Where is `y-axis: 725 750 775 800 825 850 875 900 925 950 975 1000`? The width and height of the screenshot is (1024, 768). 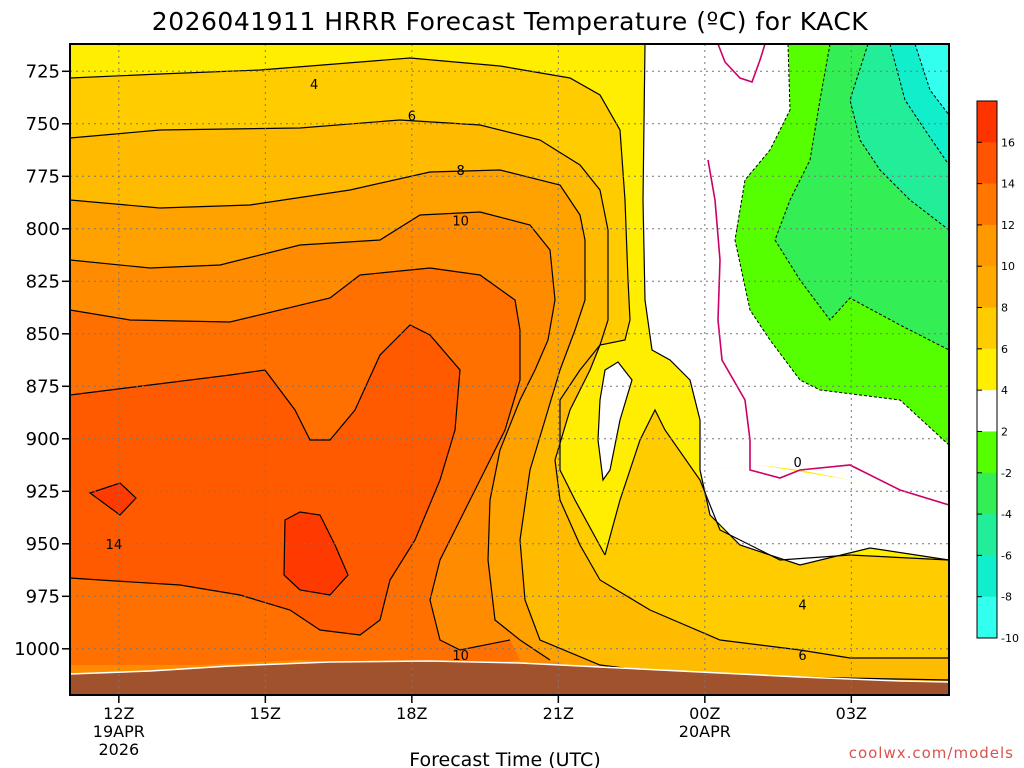 y-axis: 725 750 775 800 825 850 875 900 925 950 975 1000 is located at coordinates (42, 360).